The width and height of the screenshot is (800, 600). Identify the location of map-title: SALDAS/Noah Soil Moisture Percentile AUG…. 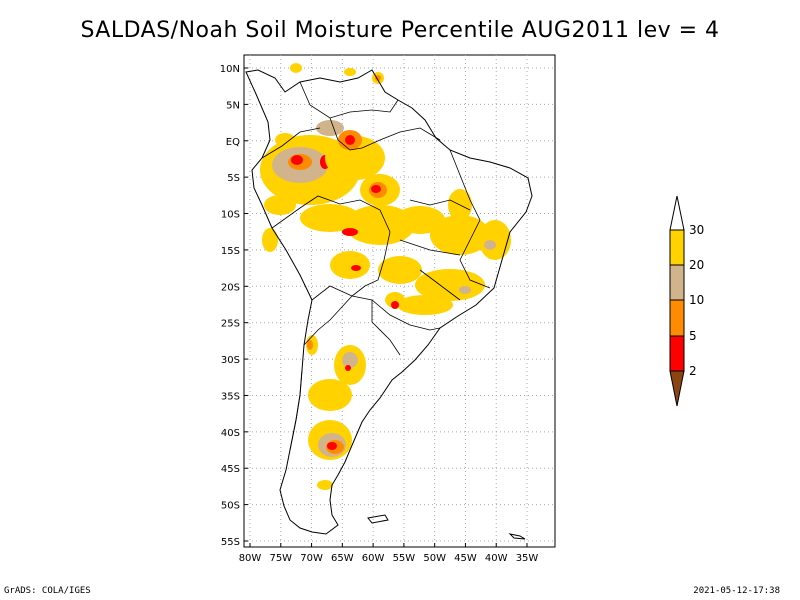
(400, 30).